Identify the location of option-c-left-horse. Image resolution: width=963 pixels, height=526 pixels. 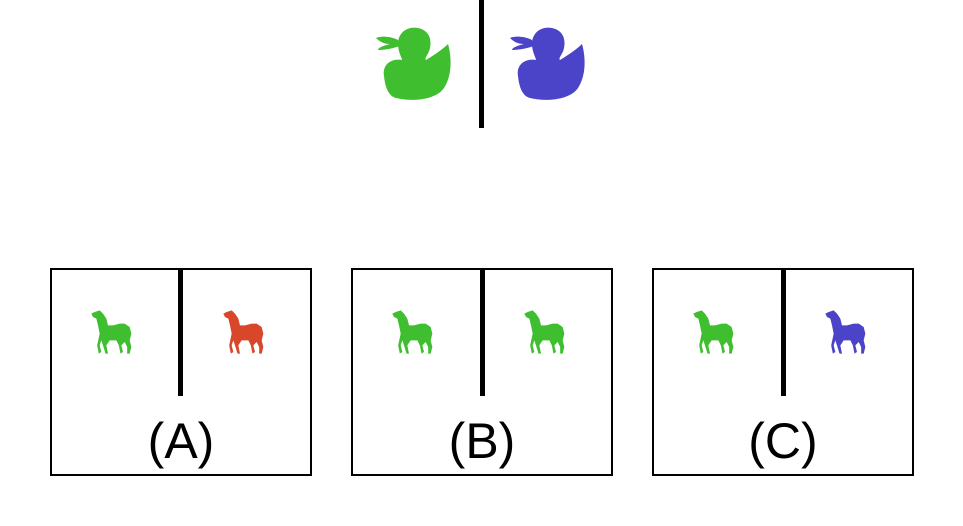
(715, 332).